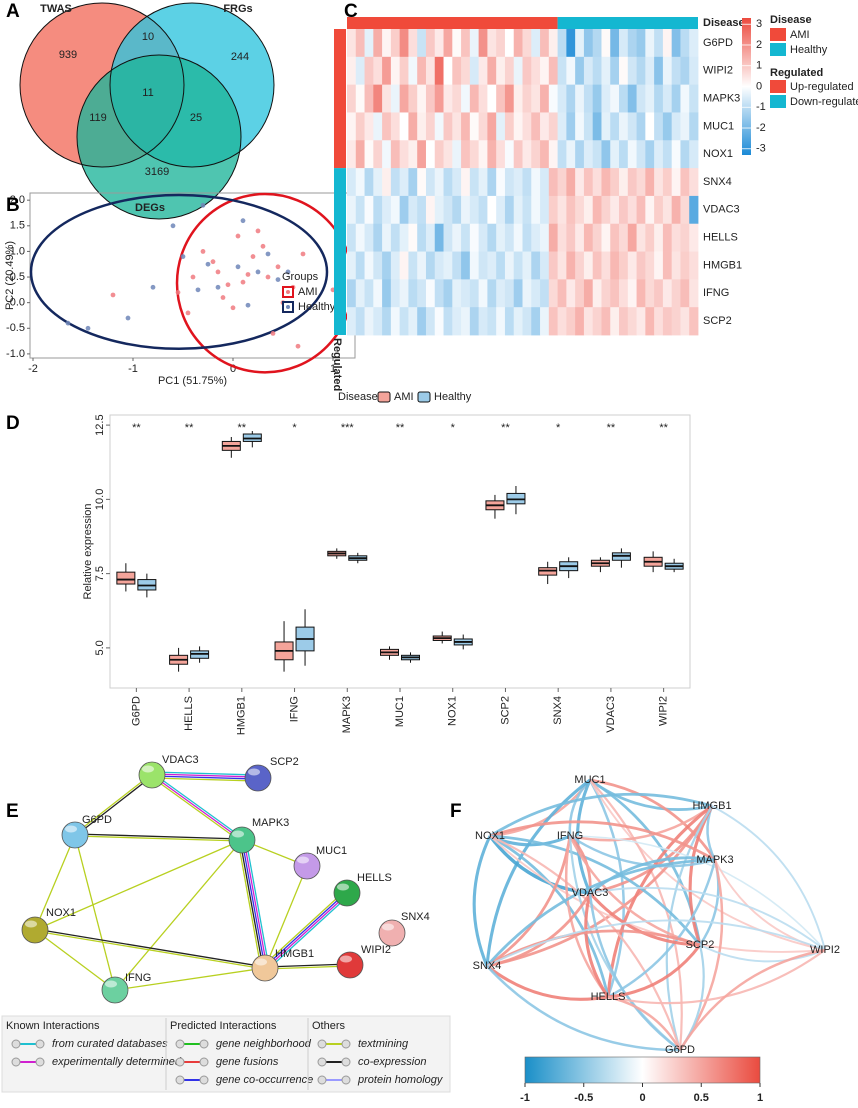 Image resolution: width=858 pixels, height=1108 pixels. Describe the element at coordinates (238, 834) in the screenshot. I see `node-highlight` at that location.